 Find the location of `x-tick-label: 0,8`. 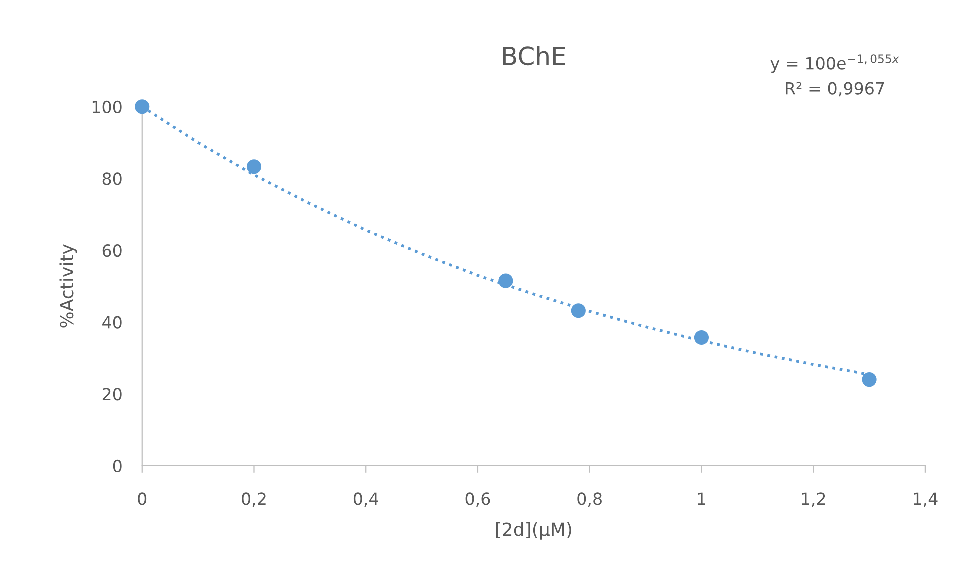

x-tick-label: 0,8 is located at coordinates (590, 499).